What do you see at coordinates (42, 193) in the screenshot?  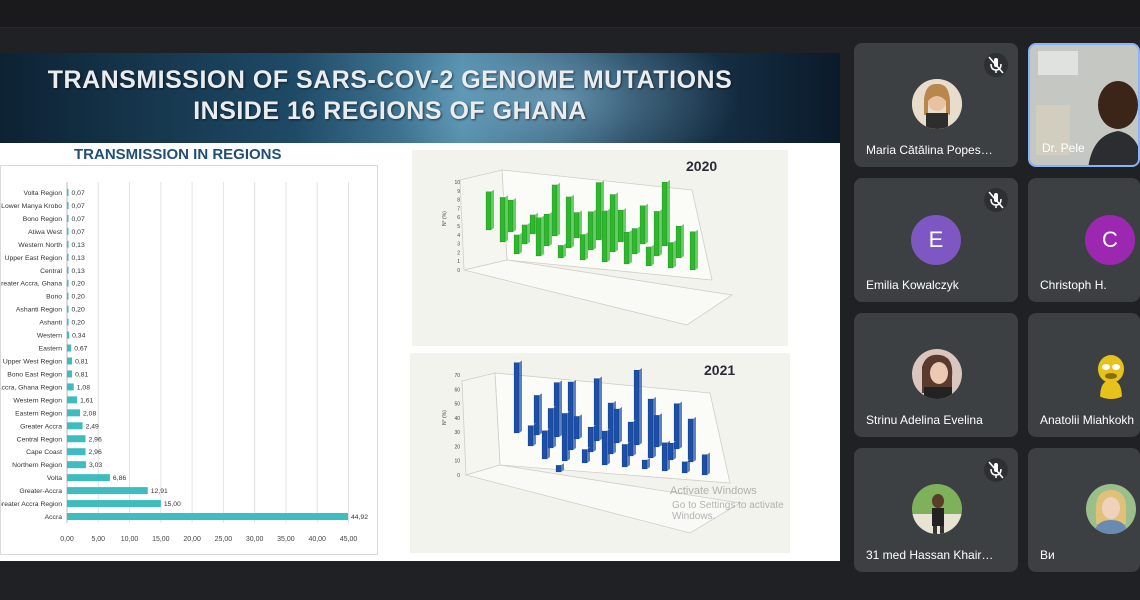 I see `category-label: Volta Region` at bounding box center [42, 193].